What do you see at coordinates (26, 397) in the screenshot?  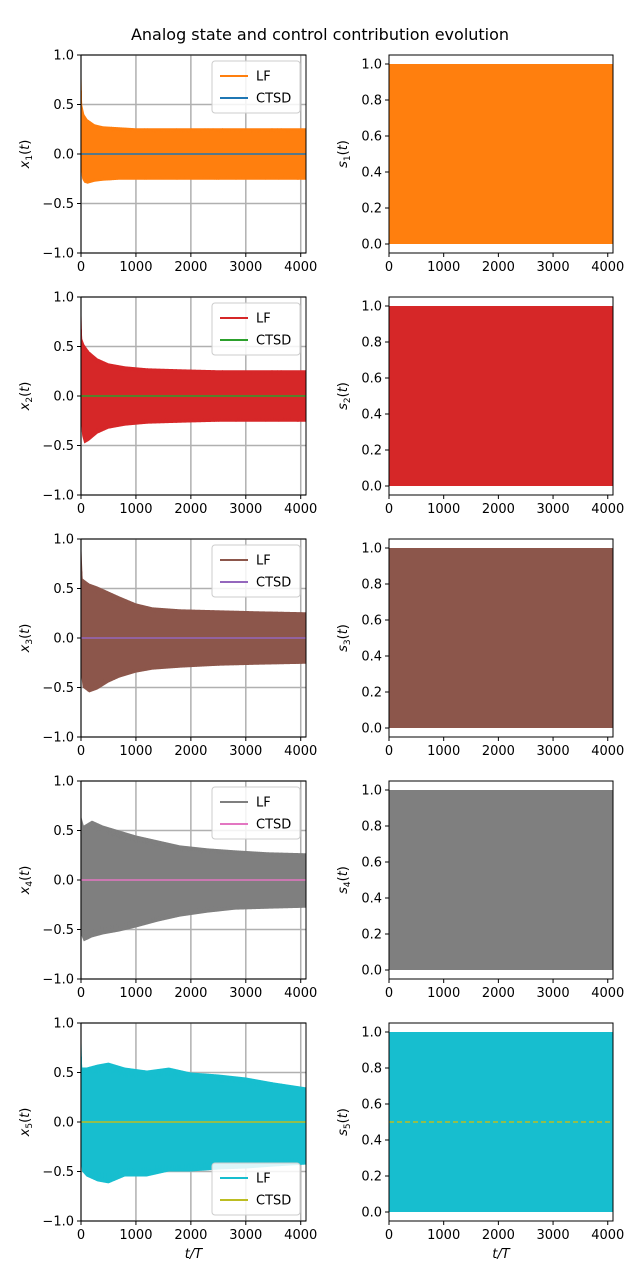 I see `y-axis-label: x2(t)` at bounding box center [26, 397].